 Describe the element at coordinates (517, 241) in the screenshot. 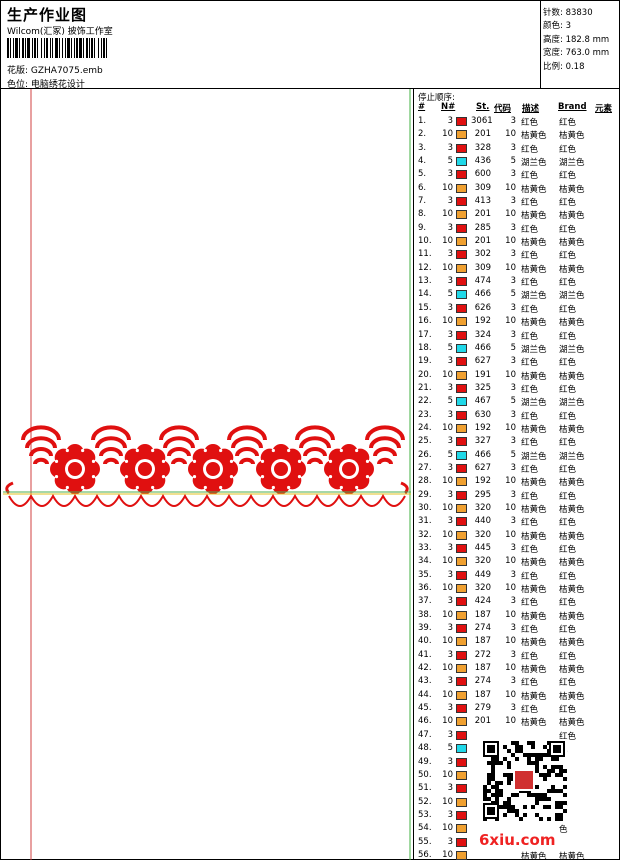

I see `table-row: 10. 10 201 10 桔黄色 桔黄色` at that location.